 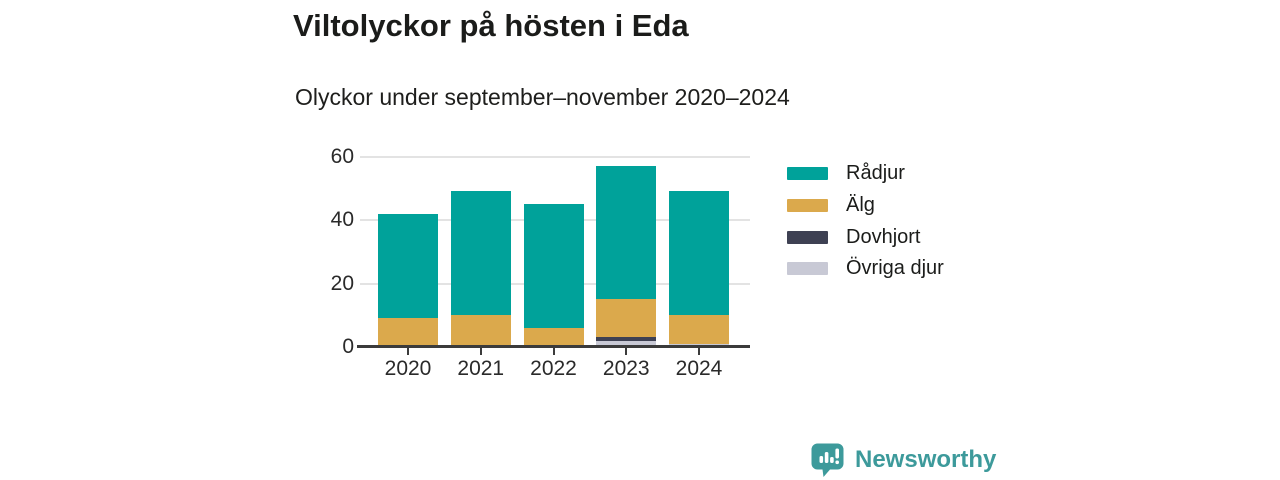 I want to click on bar-segment-2023-övriga-djur, so click(x=626, y=343).